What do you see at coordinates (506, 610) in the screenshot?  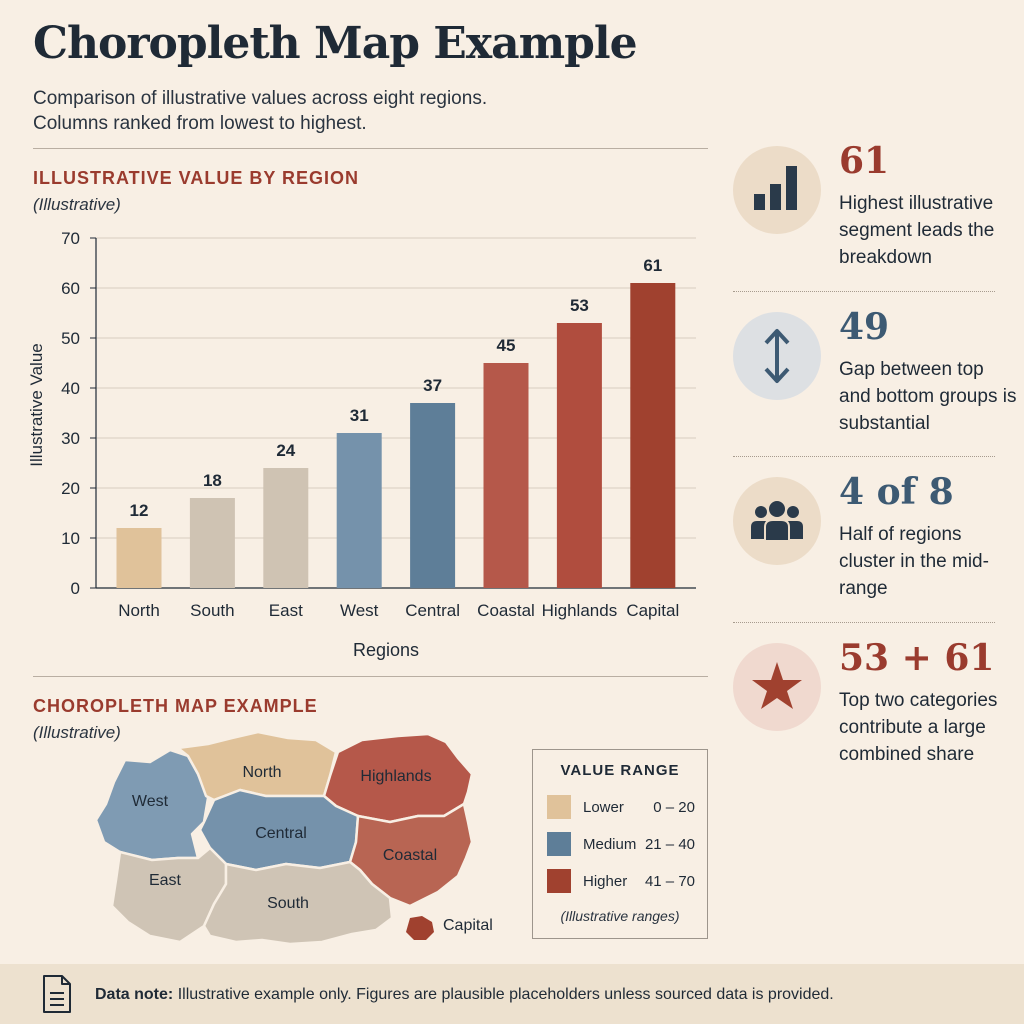 I see `x-tick-label: Coastal` at bounding box center [506, 610].